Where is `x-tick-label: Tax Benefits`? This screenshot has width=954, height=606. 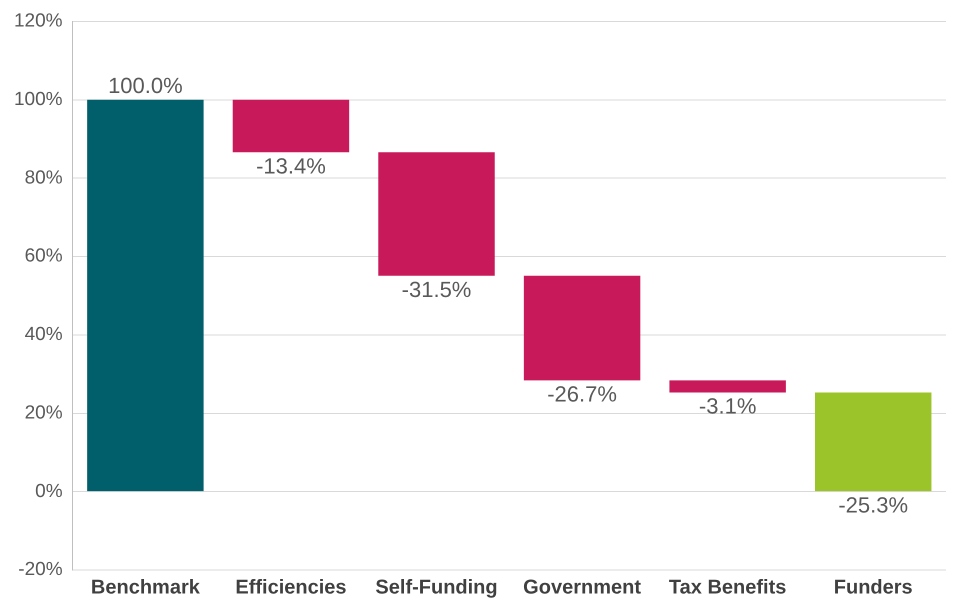 x-tick-label: Tax Benefits is located at coordinates (727, 587).